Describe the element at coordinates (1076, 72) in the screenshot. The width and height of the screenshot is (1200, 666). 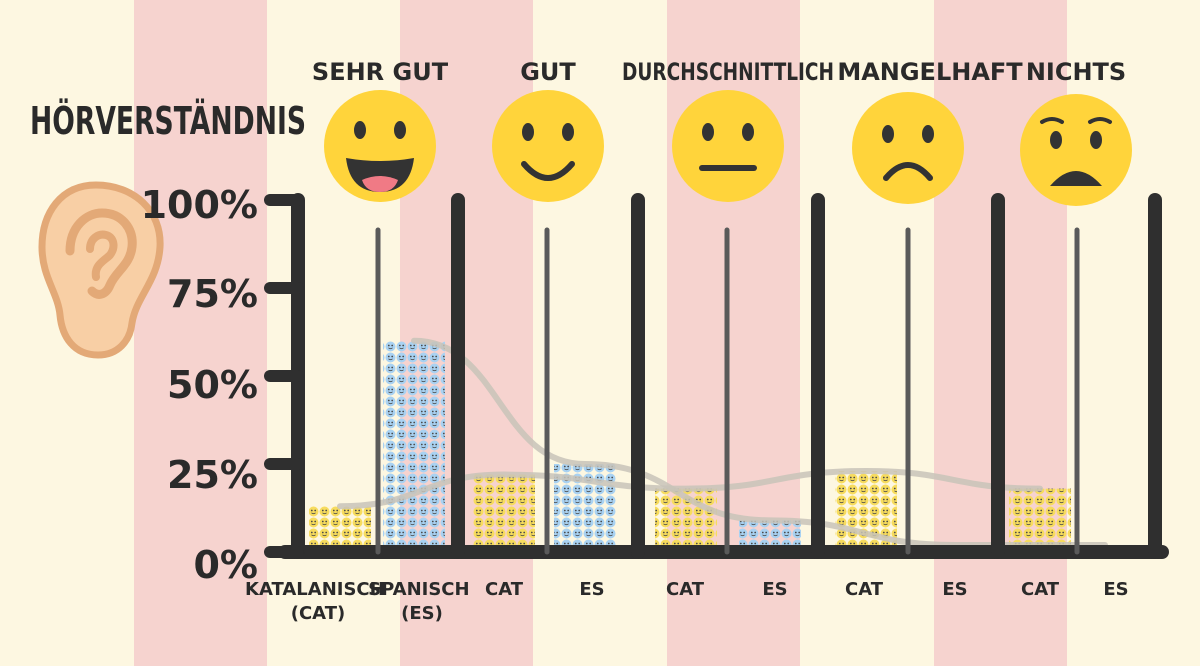
I see `category-title-none: Nichts` at that location.